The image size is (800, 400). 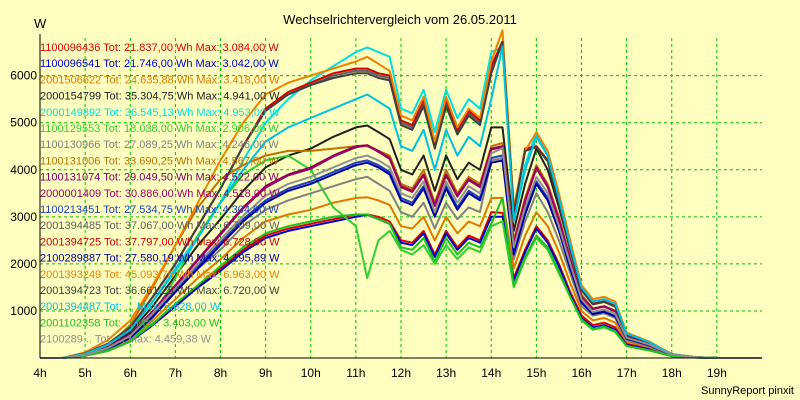 I want to click on x-tick-label: 6h, so click(x=130, y=373).